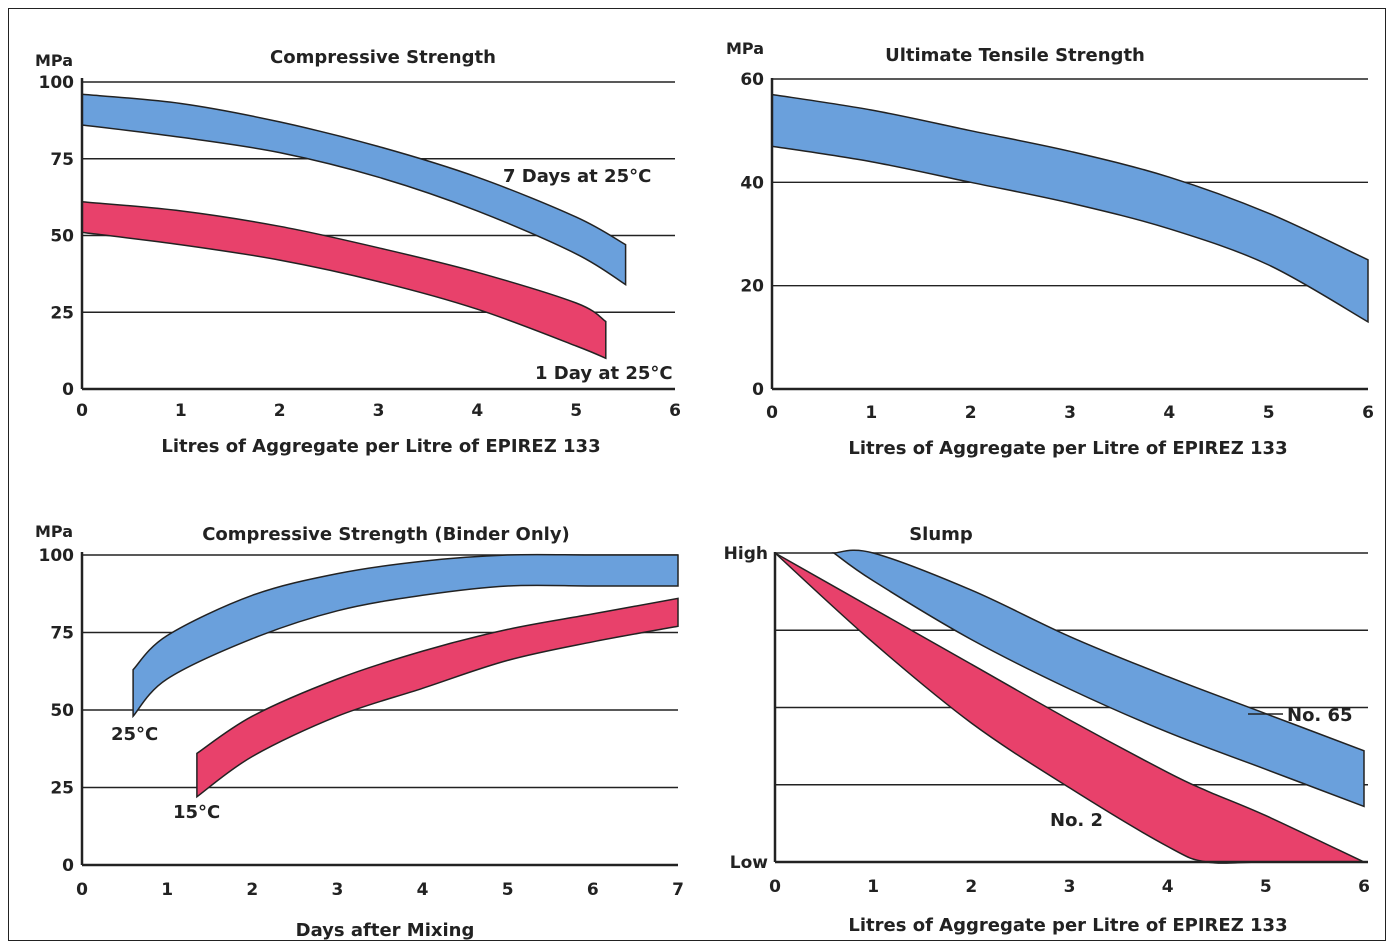 This screenshot has height=949, width=1394. Describe the element at coordinates (749, 863) in the screenshot. I see `y-tick-label: Low` at that location.